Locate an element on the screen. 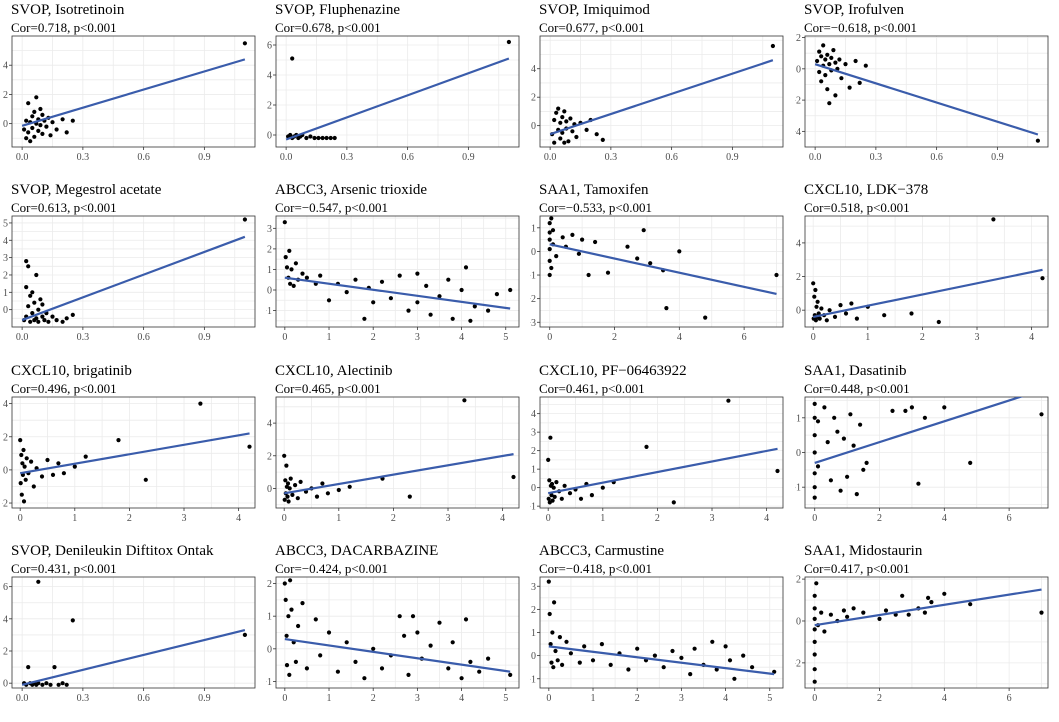 The width and height of the screenshot is (1059, 722). panel-title: ABCC3, Arsenic trioxide is located at coordinates (351, 190).